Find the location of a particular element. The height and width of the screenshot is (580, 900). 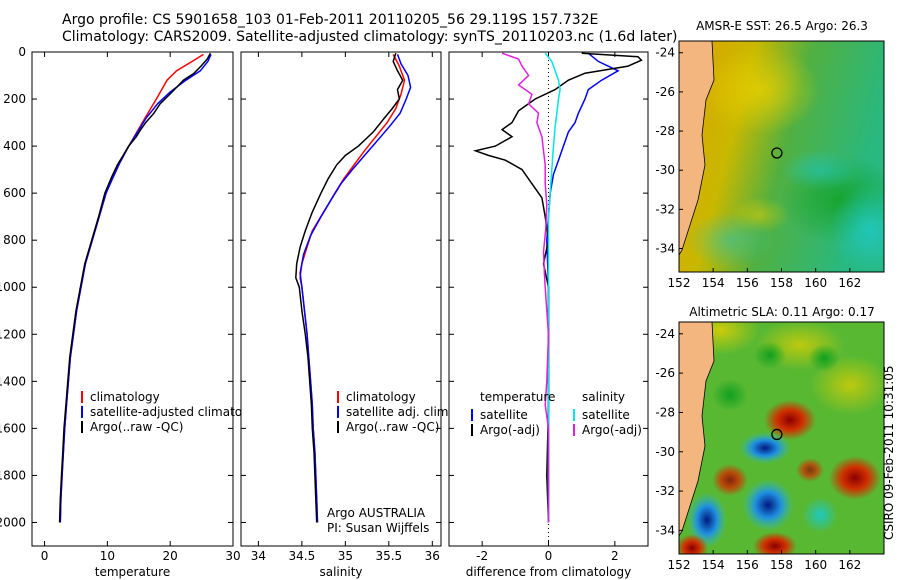

warm-eddy is located at coordinates (855, 478).